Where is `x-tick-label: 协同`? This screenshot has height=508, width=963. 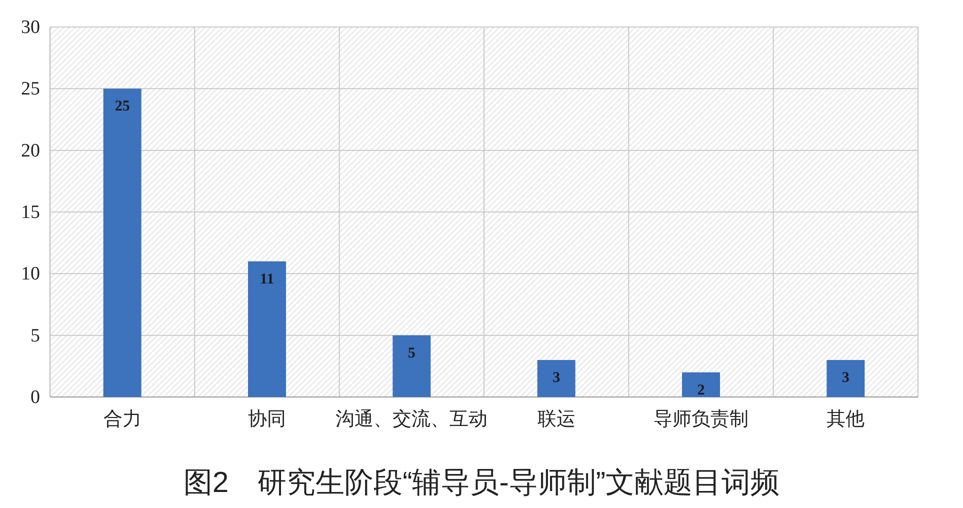 x-tick-label: 协同 is located at coordinates (267, 419).